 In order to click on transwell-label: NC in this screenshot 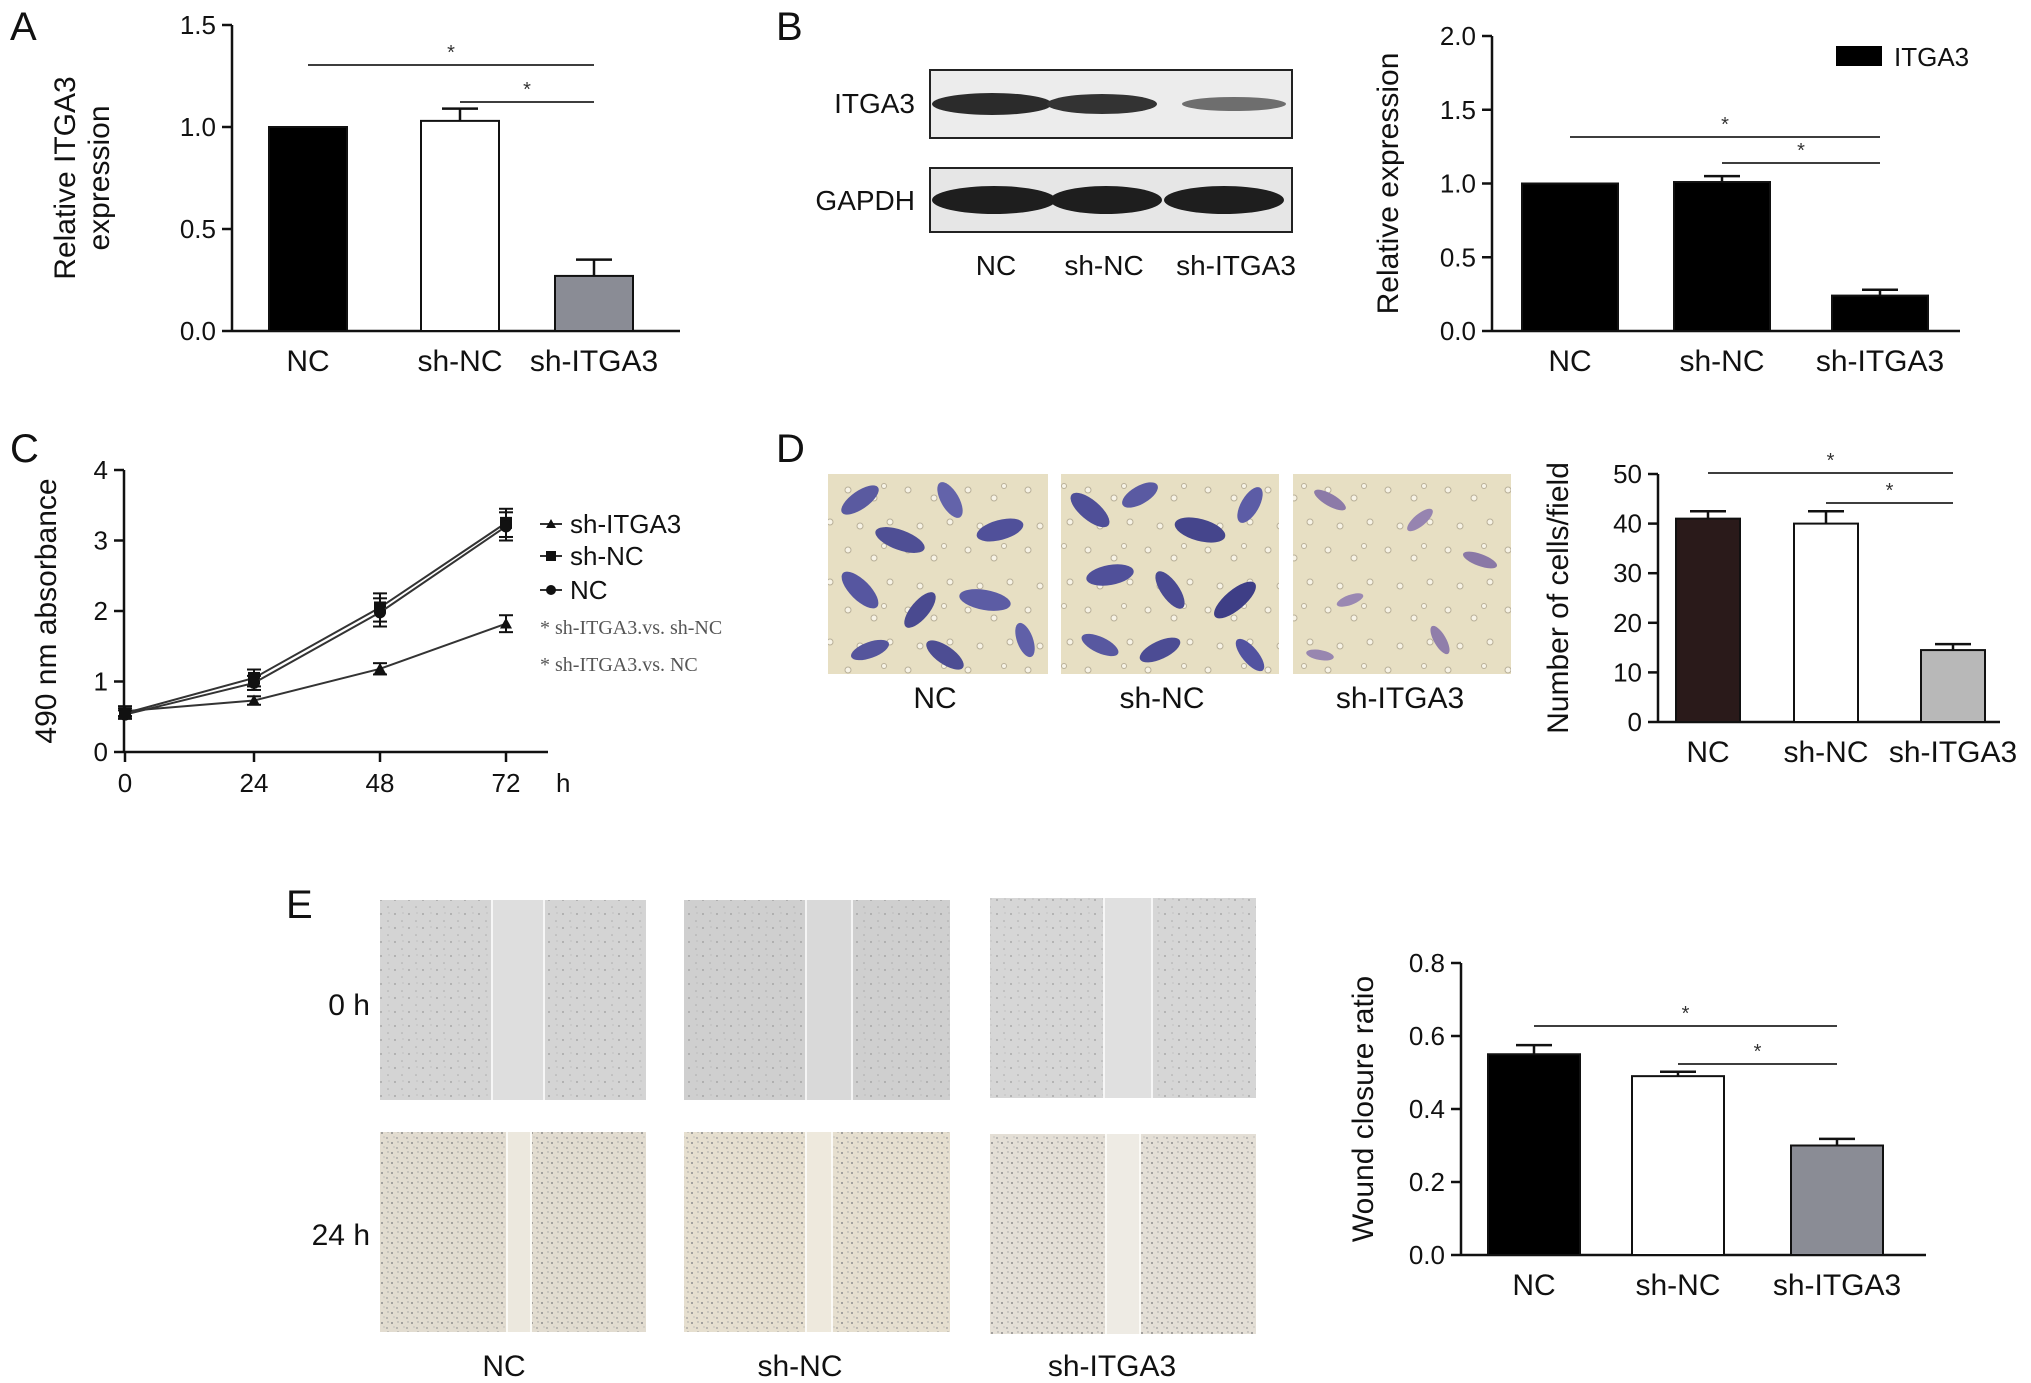, I will do `click(934, 698)`.